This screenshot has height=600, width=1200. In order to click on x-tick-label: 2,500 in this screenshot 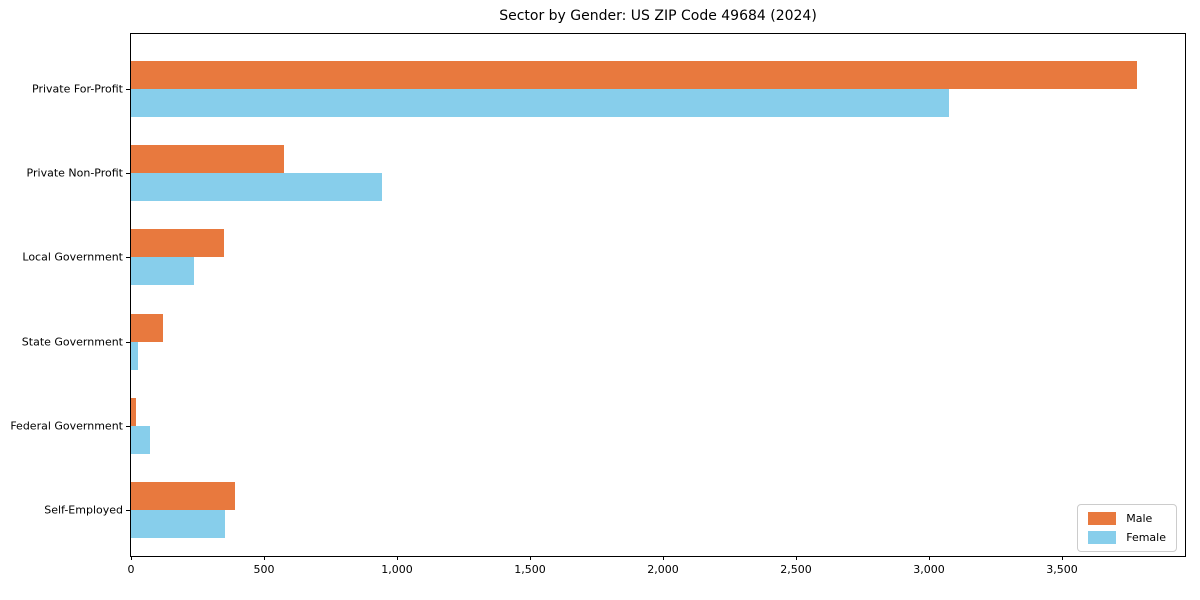, I will do `click(796, 569)`.